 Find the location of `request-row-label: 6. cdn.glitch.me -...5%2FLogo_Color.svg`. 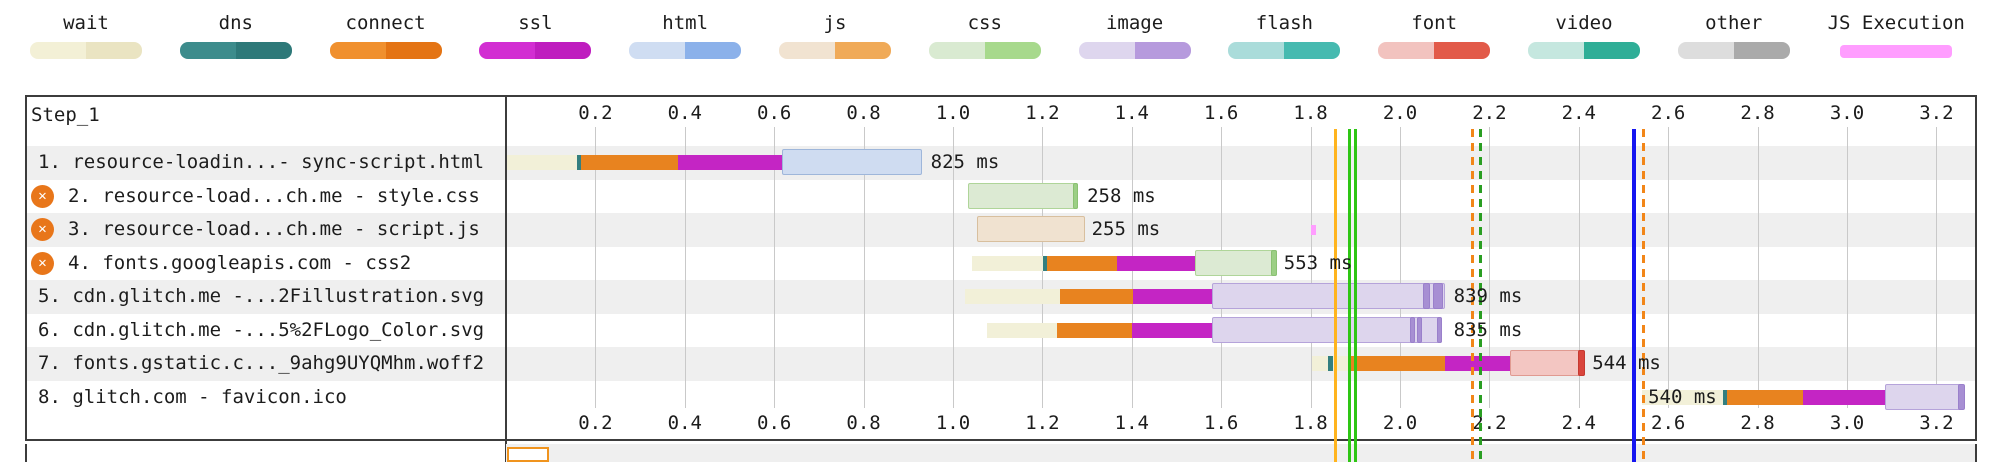

request-row-label: 6. cdn.glitch.me -...5%2FLogo_Color.svg is located at coordinates (261, 329).